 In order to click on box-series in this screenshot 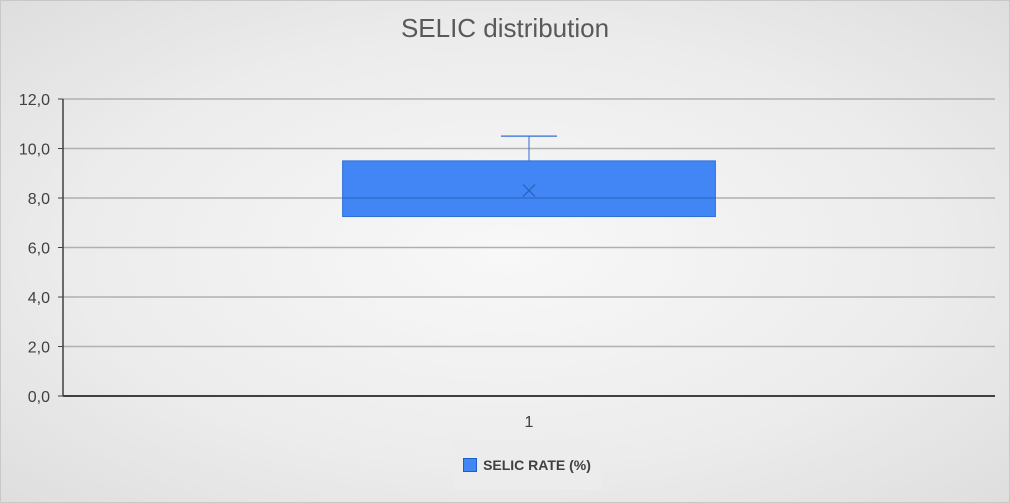, I will do `click(529, 176)`.